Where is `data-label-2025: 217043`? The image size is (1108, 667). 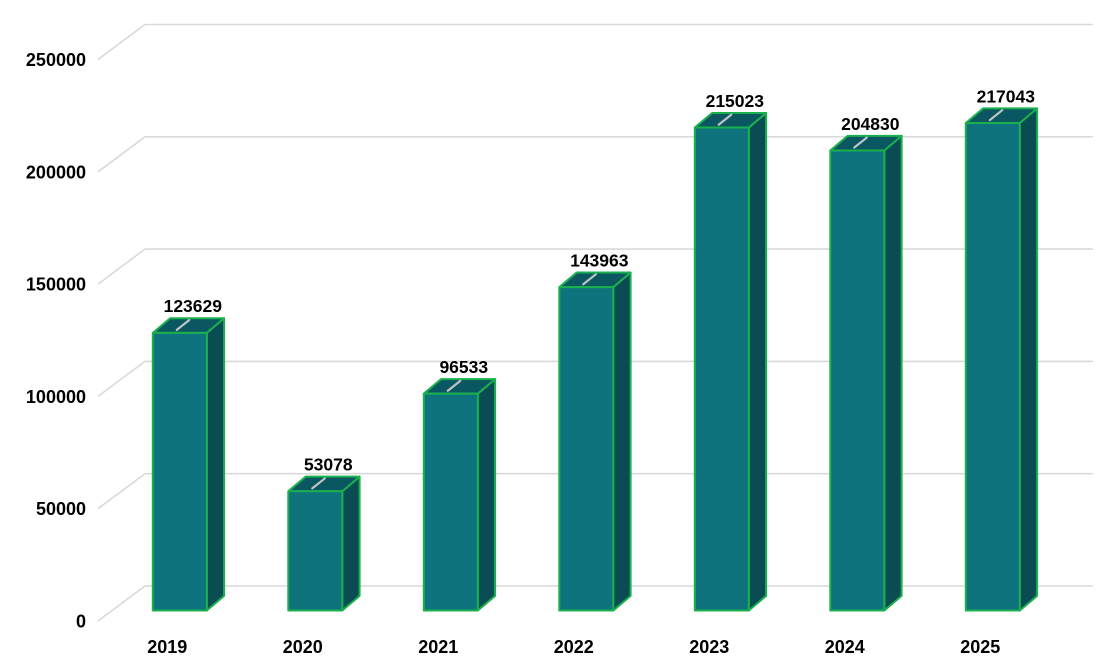 data-label-2025: 217043 is located at coordinates (1006, 96).